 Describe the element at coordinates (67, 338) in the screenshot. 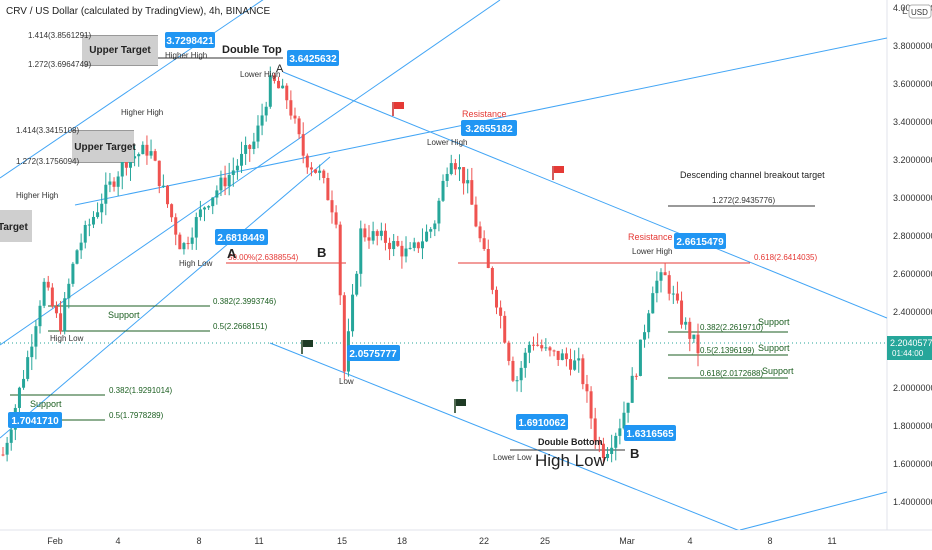

I see `high-low-label: High Low` at that location.